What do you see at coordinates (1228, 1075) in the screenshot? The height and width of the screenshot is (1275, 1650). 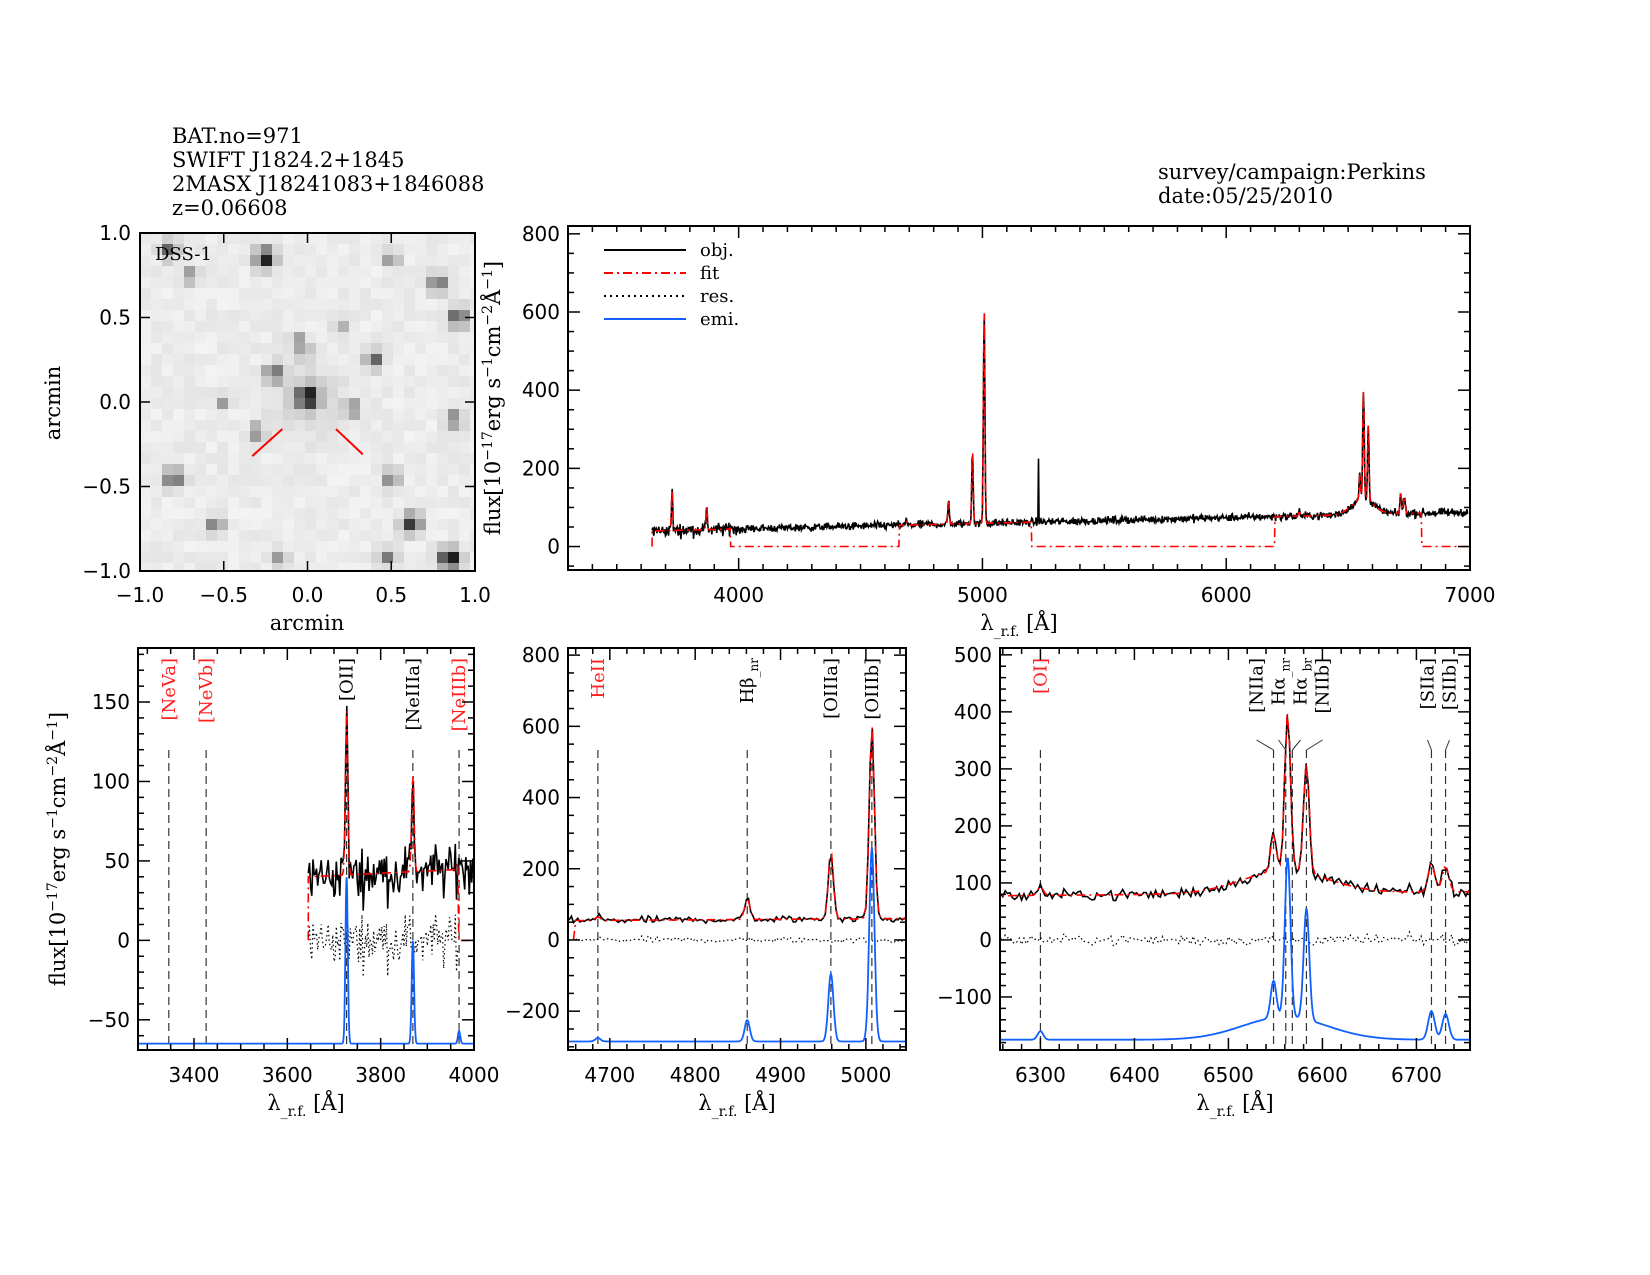 I see `x-tick-label: 6500` at bounding box center [1228, 1075].